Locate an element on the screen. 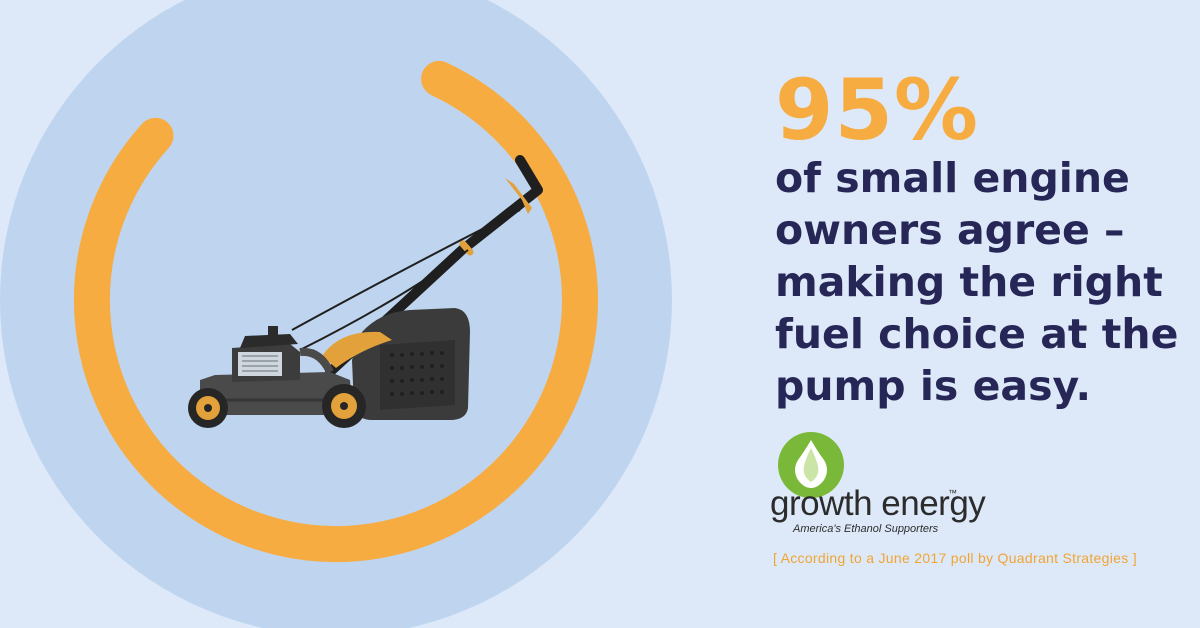  statement-line: making the right is located at coordinates (969, 282).